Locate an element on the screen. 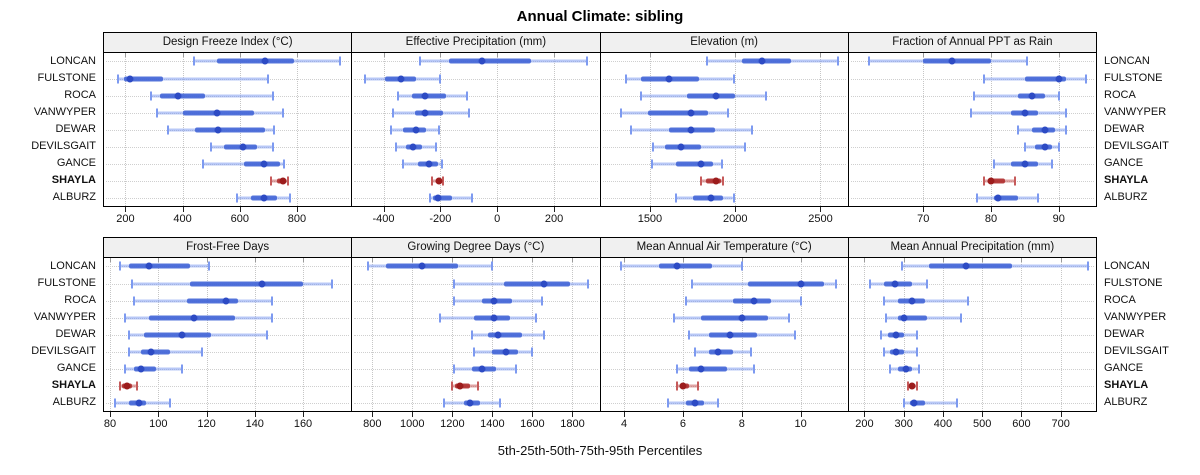  panel-box: Design Freeze Index (°C) is located at coordinates (228, 119).